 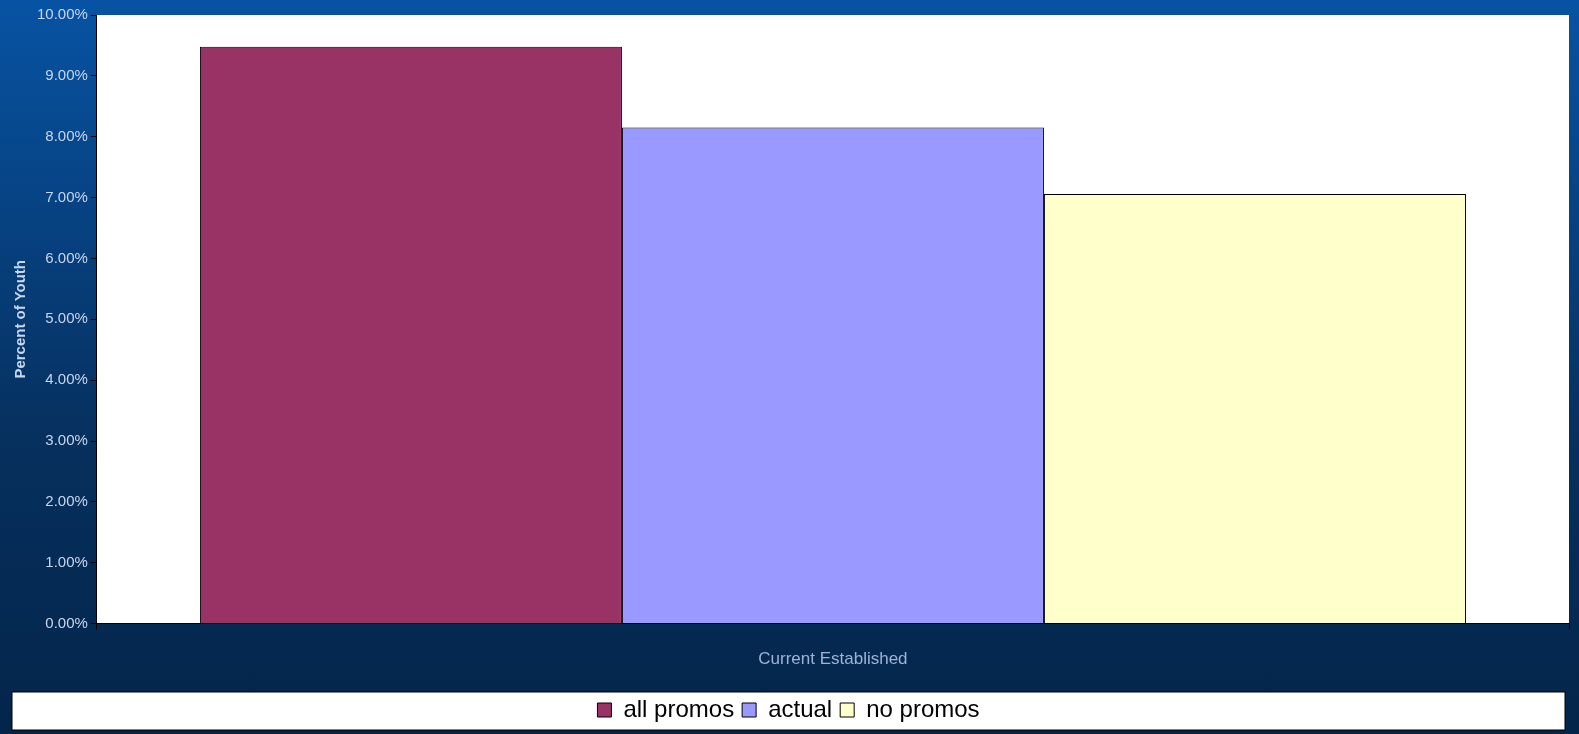 I want to click on y-tick-label: 5.00%, so click(x=66, y=318).